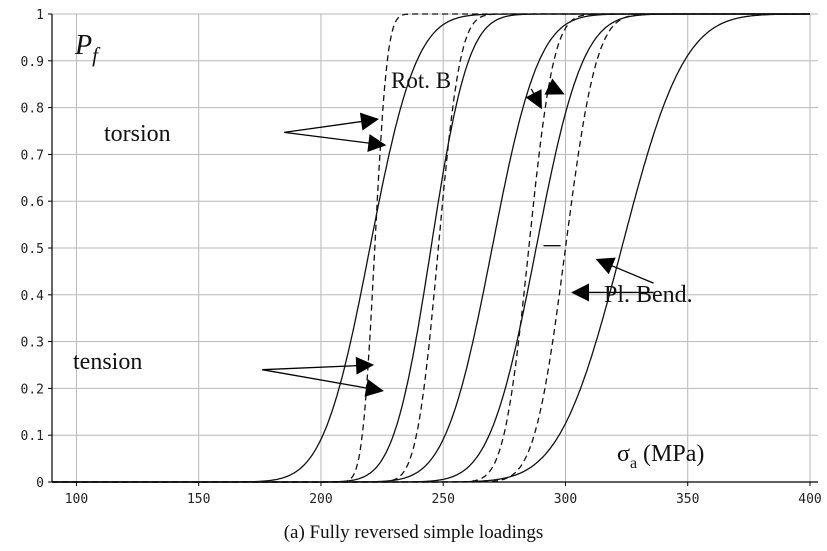  I want to click on y-tick-label-0.3: 0.3, so click(32, 343).